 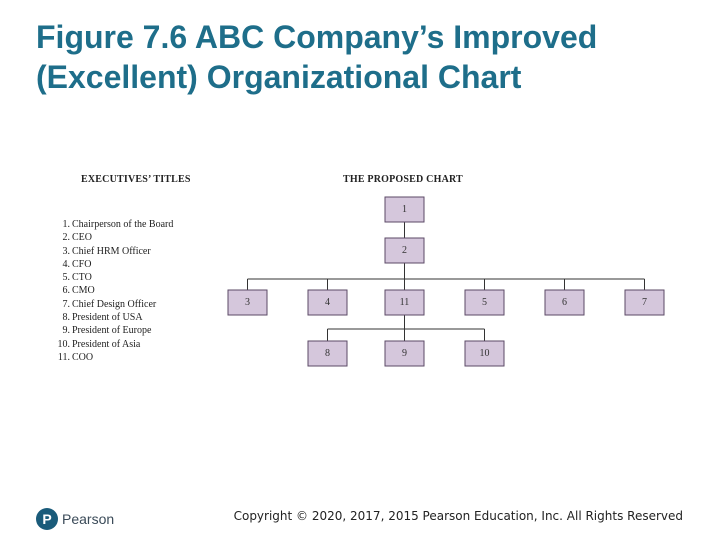 I want to click on executive-item: 10. President of Asia, so click(x=132, y=344).